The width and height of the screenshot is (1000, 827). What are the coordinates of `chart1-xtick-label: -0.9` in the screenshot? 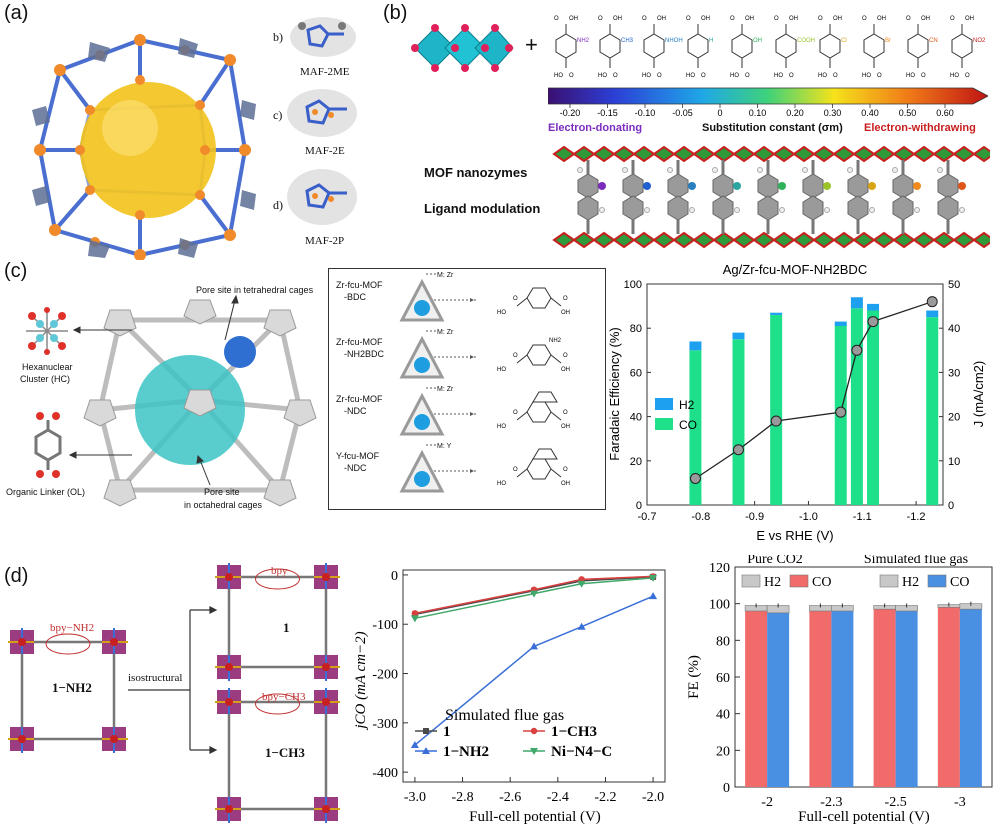 It's located at (754, 517).